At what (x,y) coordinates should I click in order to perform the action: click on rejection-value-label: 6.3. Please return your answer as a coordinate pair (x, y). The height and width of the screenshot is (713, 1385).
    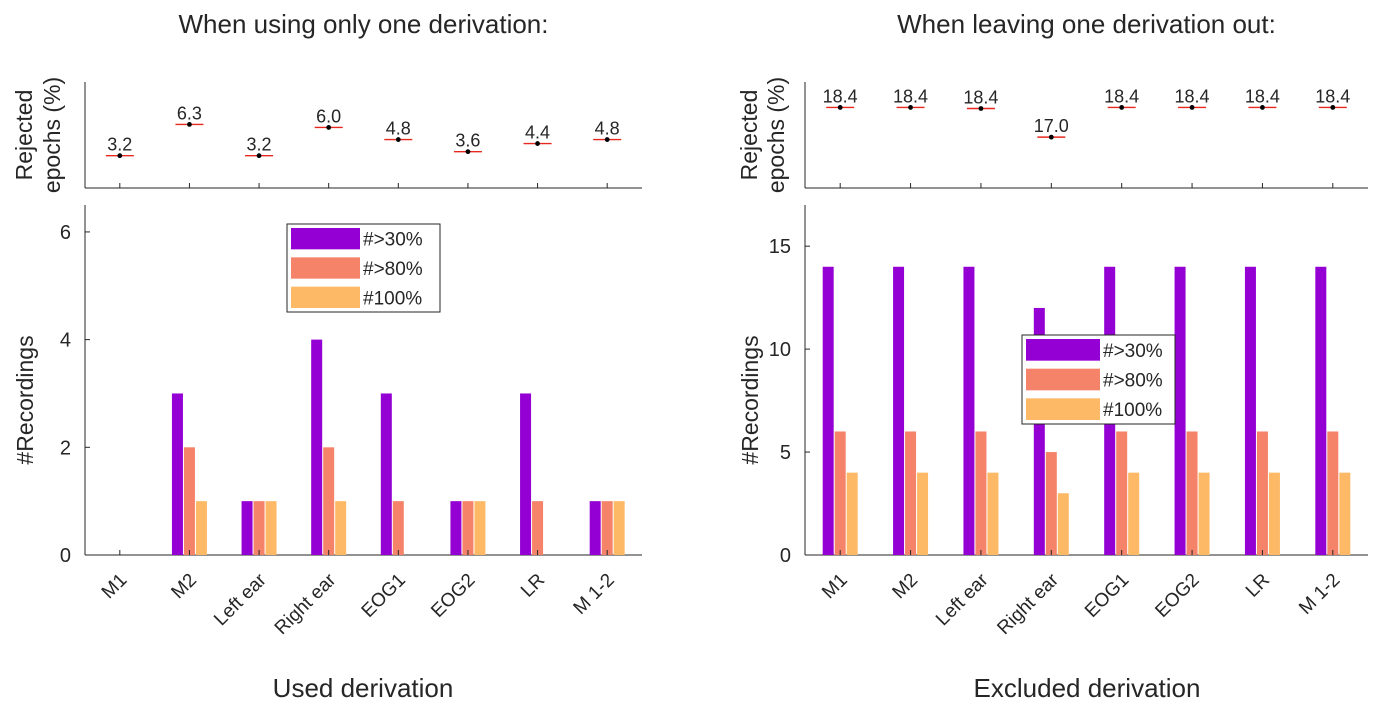
    Looking at the image, I should click on (189, 113).